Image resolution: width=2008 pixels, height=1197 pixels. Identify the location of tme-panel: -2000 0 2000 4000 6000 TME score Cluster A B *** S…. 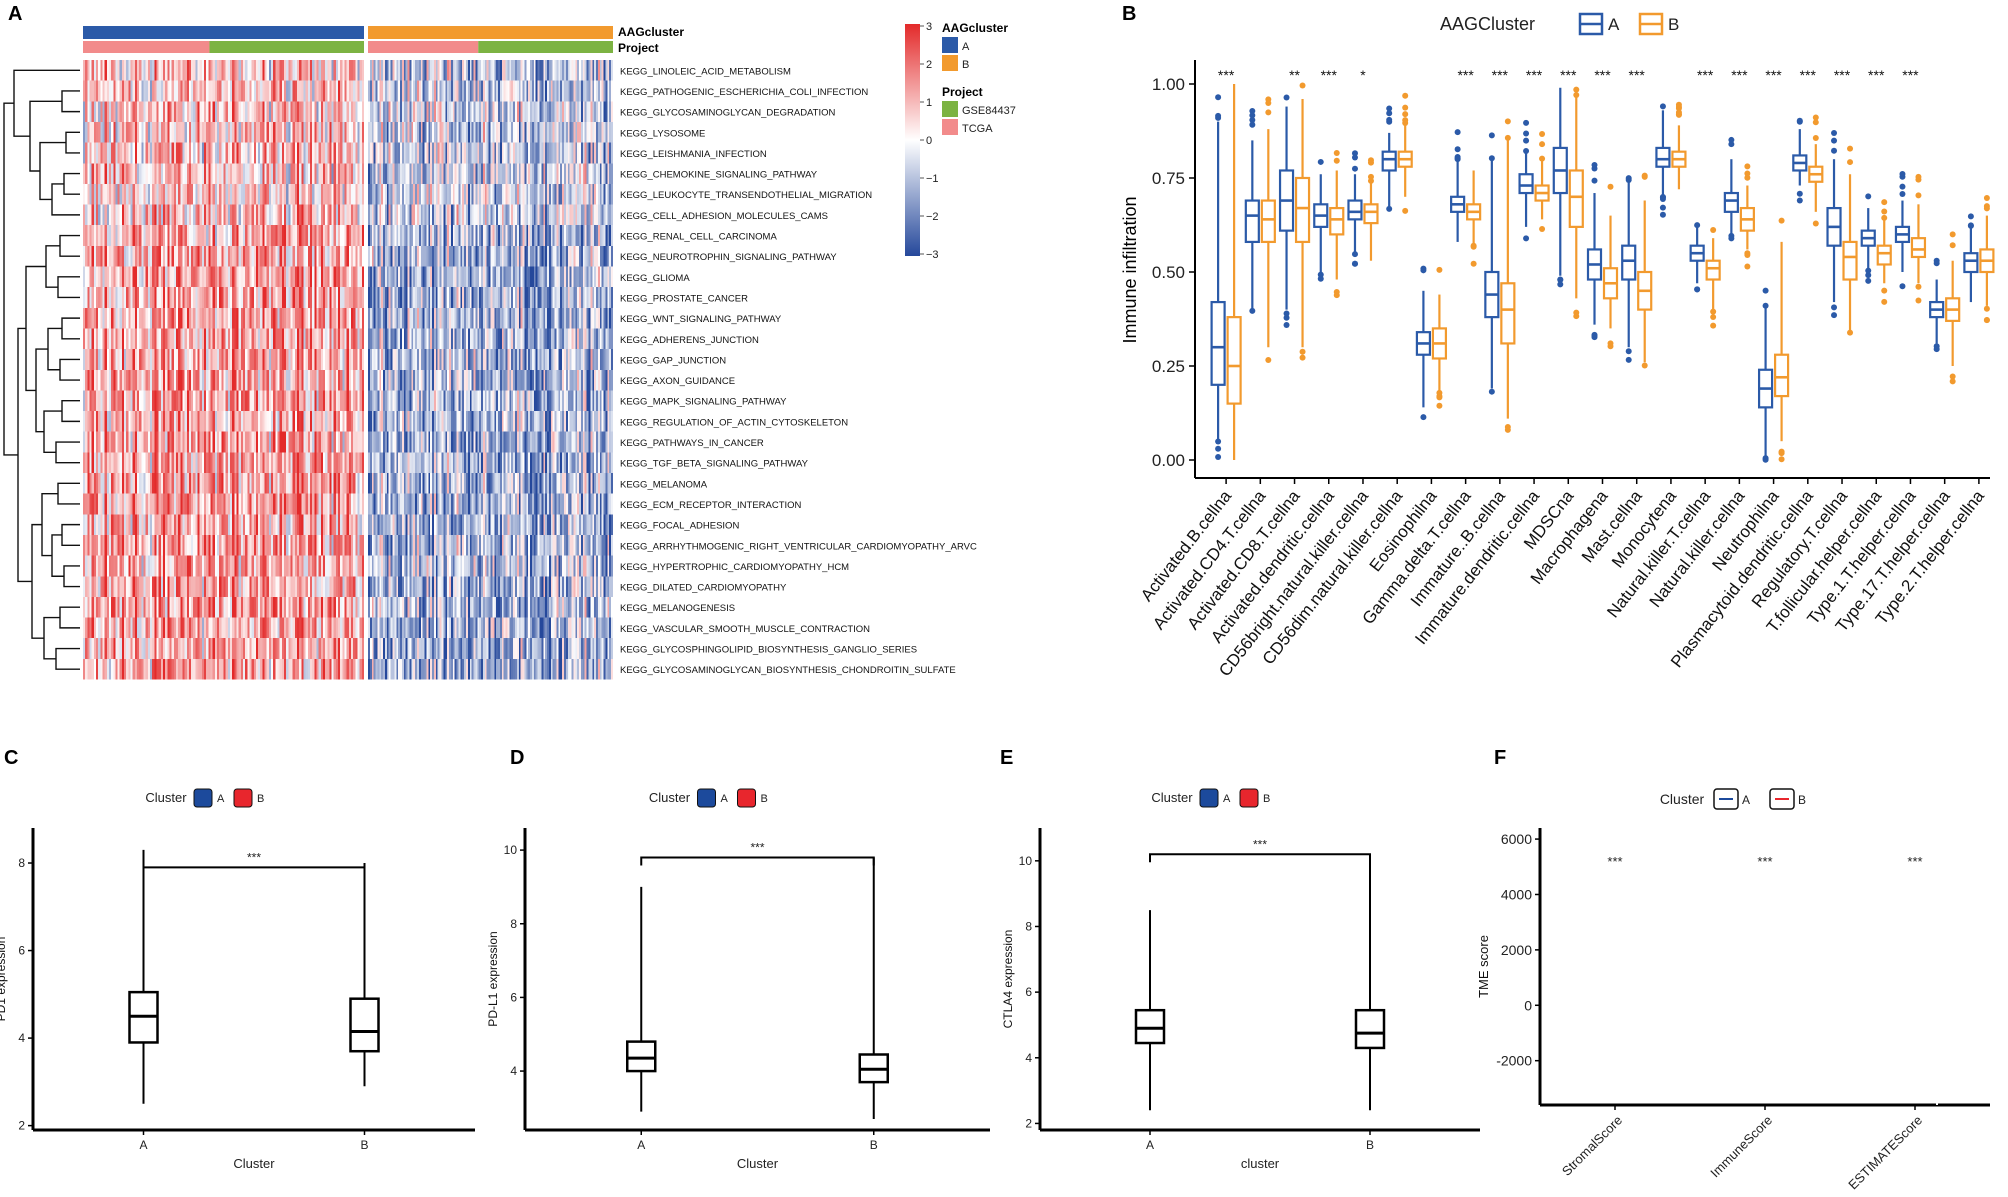
(1733, 990).